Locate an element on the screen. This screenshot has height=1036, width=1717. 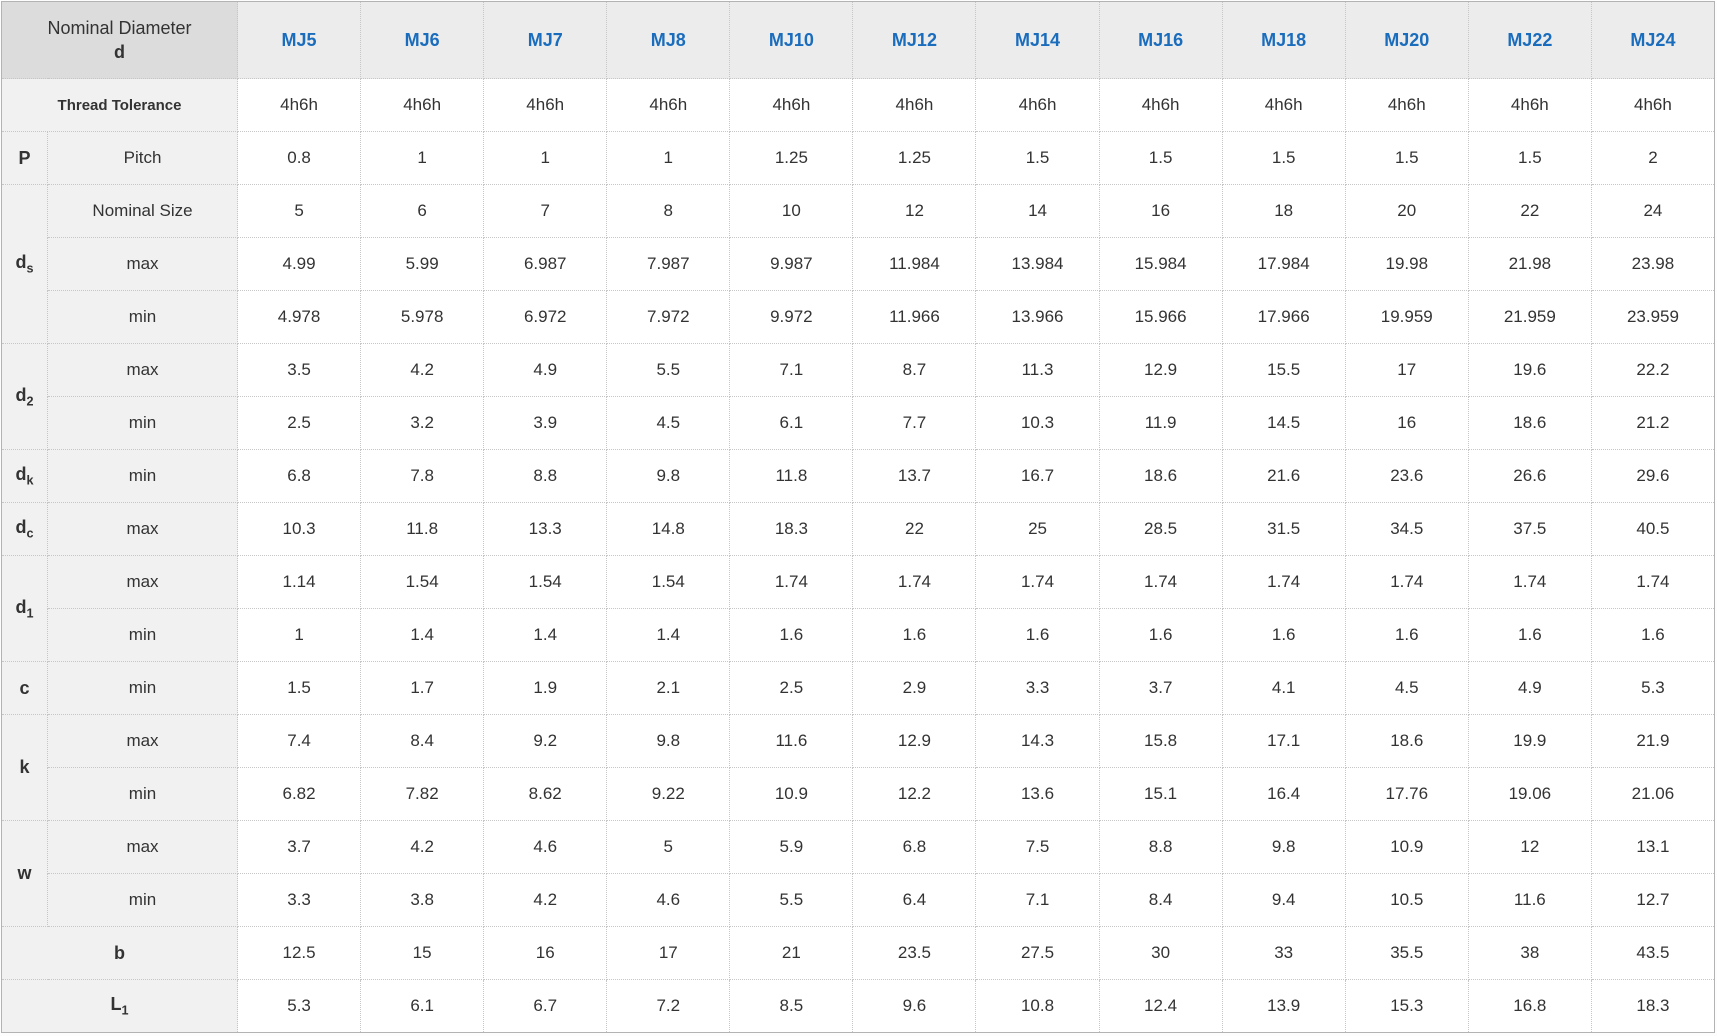
cell: 4.6 is located at coordinates (668, 900).